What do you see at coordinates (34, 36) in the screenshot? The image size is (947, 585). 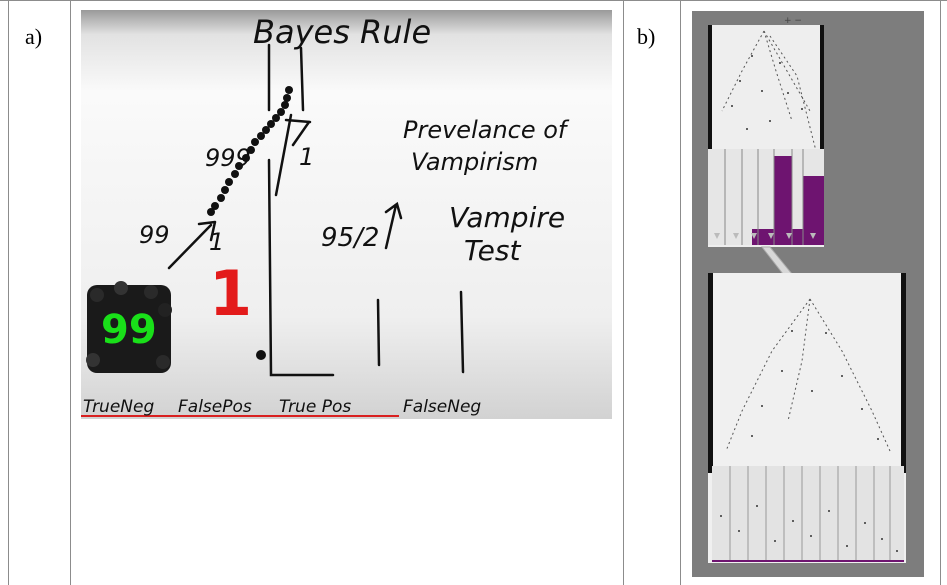 I see `label-a: a)` at bounding box center [34, 36].